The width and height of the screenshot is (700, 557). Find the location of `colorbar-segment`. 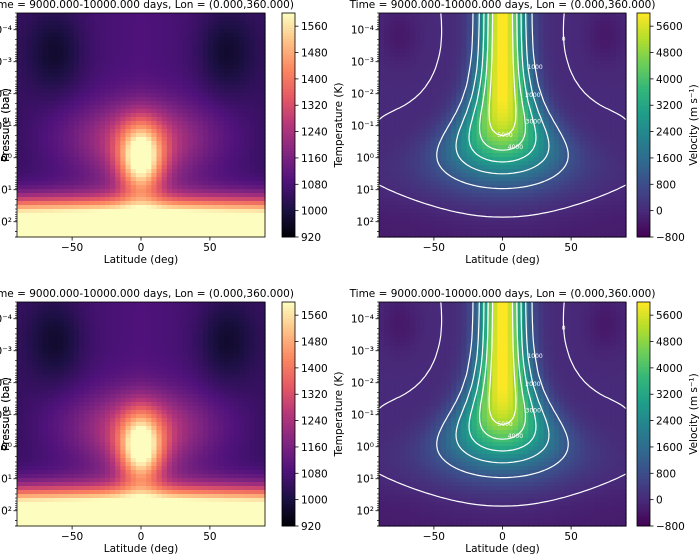

colorbar-segment is located at coordinates (288, 185).